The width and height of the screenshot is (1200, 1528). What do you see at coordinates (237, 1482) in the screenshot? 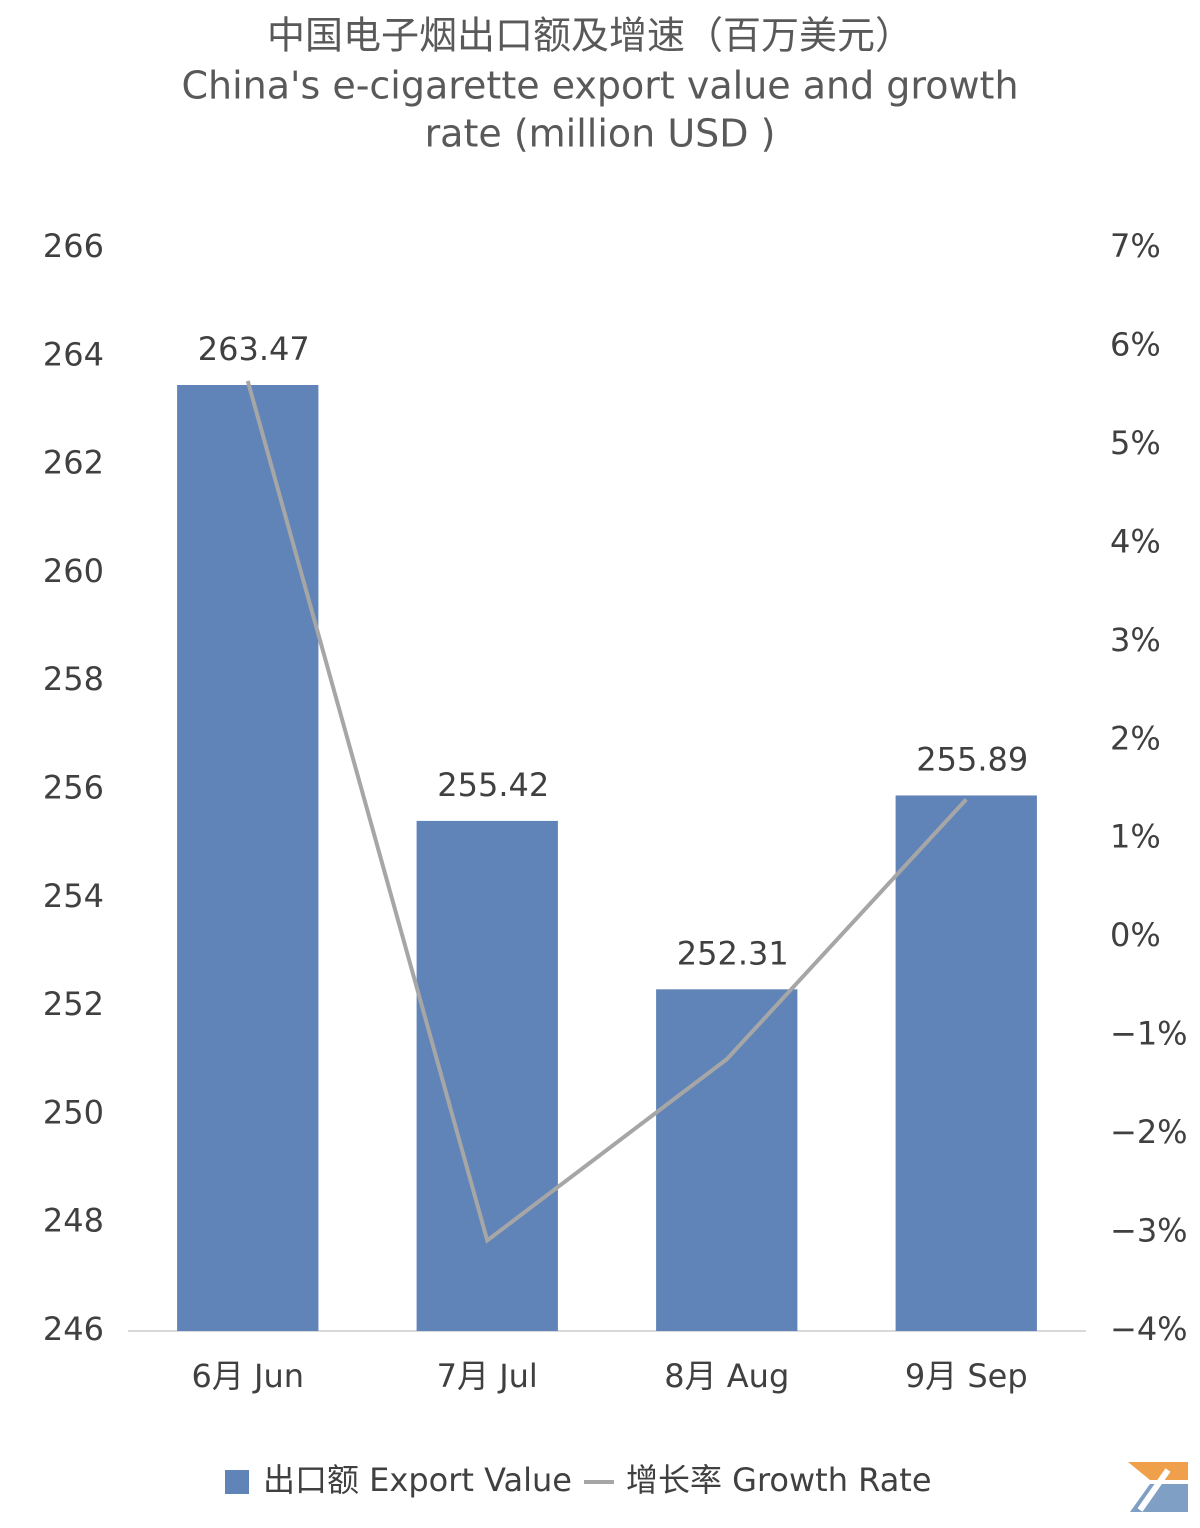
I see `legend-swatch` at bounding box center [237, 1482].